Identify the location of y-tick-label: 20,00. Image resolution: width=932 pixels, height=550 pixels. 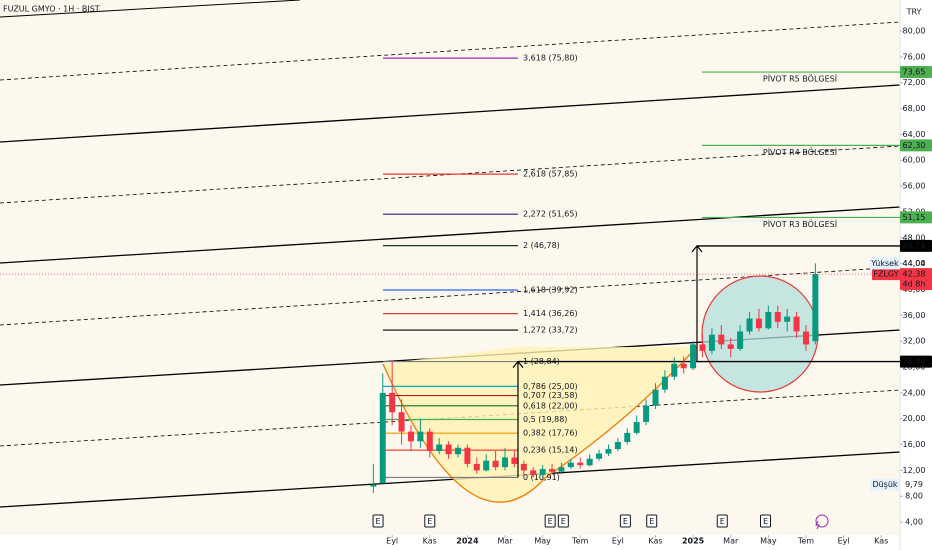
(914, 418).